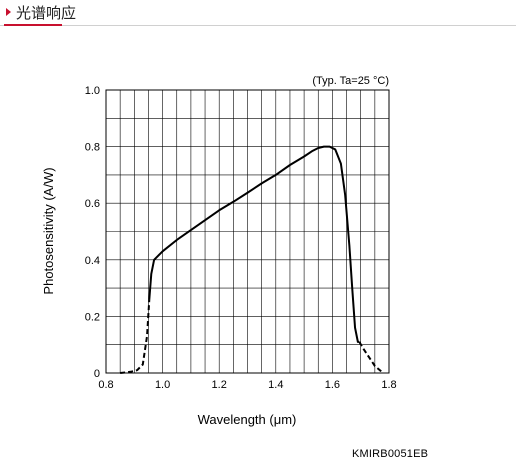  I want to click on header-divider, so click(258, 25).